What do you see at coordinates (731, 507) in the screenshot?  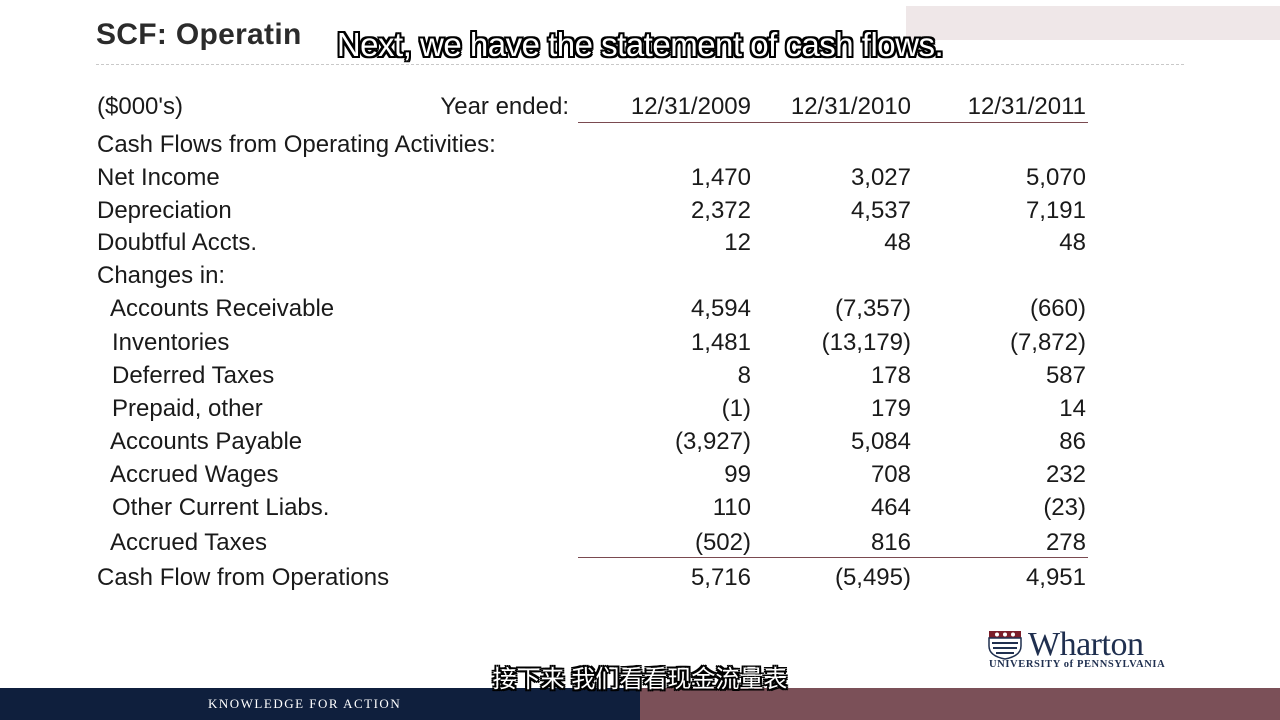 I see `row-value: 110` at bounding box center [731, 507].